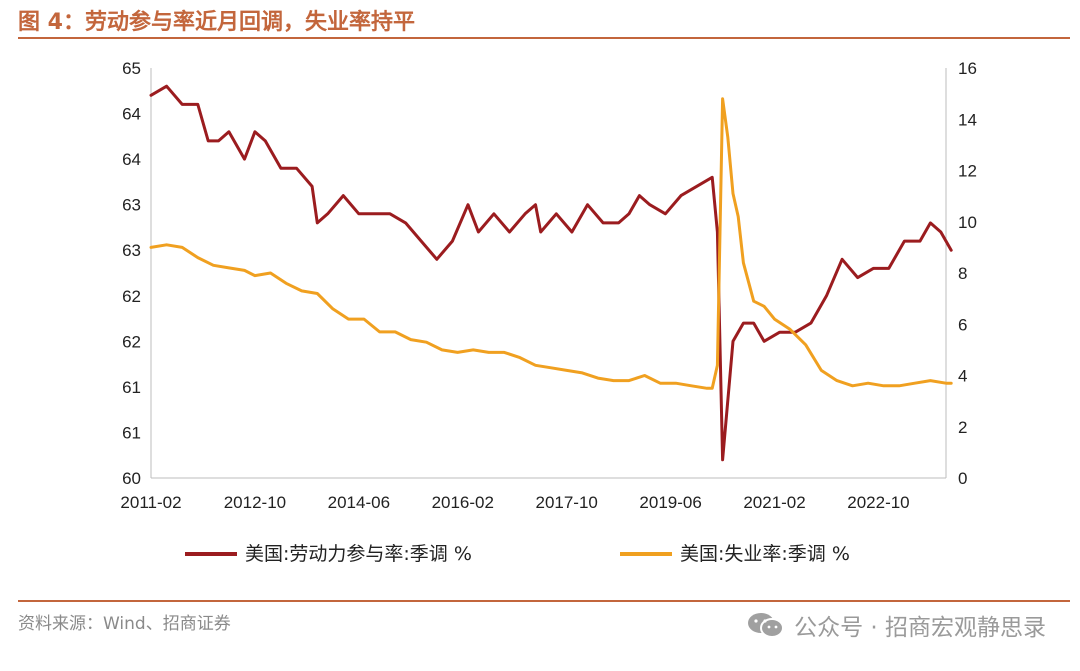 This screenshot has width=1080, height=671. I want to click on x-tick-label: 2011-02, so click(150, 502).